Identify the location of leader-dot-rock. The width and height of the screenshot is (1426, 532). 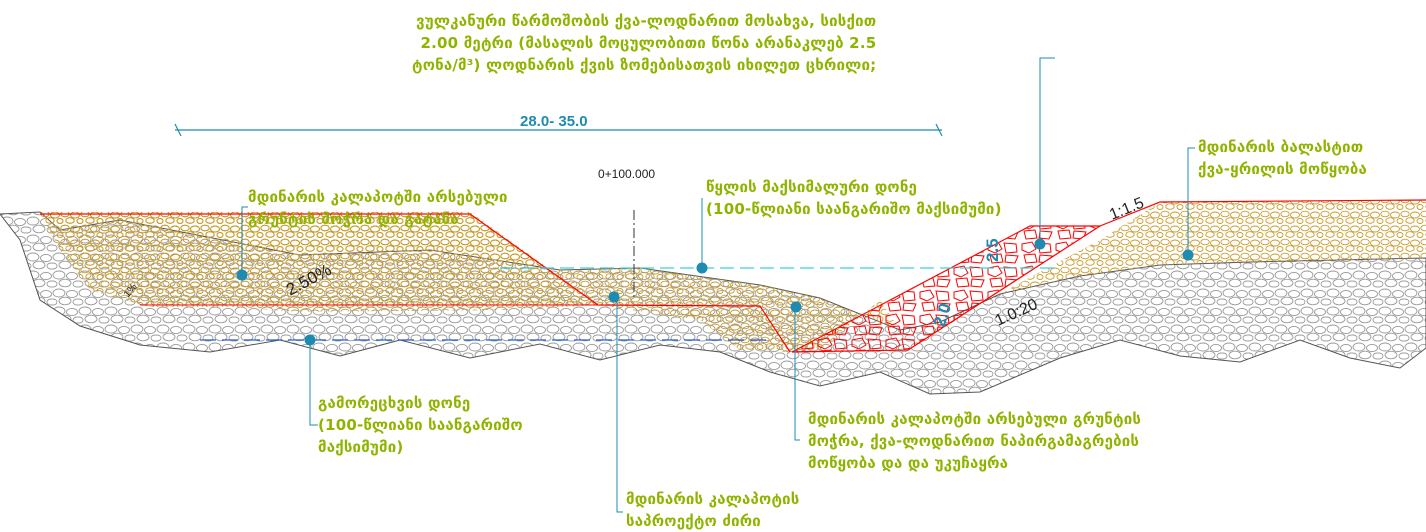
(1040, 244).